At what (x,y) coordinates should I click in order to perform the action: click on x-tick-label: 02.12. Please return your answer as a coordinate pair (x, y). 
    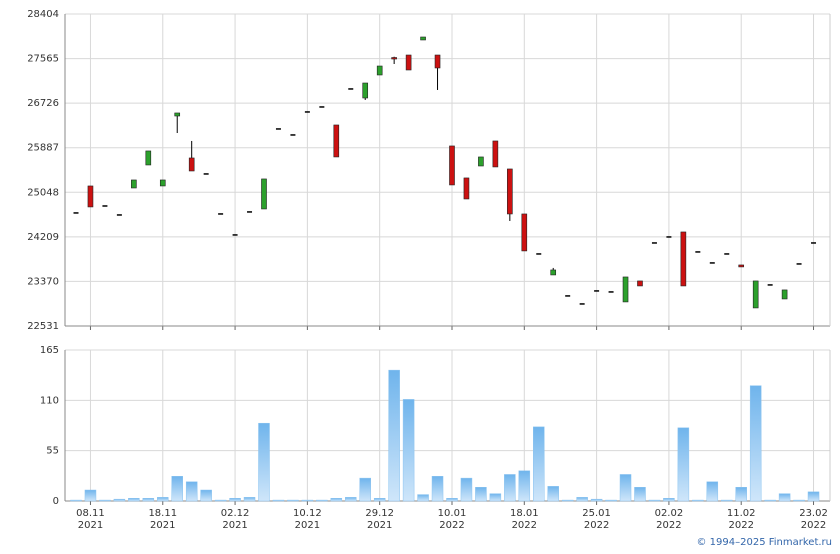
    Looking at the image, I should click on (235, 513).